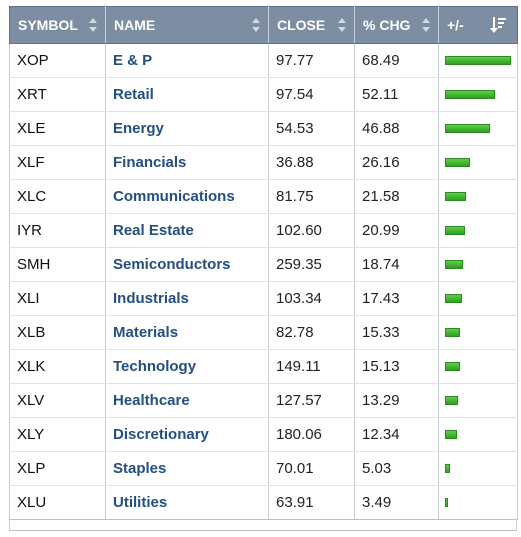  What do you see at coordinates (187, 435) in the screenshot?
I see `name-link: Discretionary` at bounding box center [187, 435].